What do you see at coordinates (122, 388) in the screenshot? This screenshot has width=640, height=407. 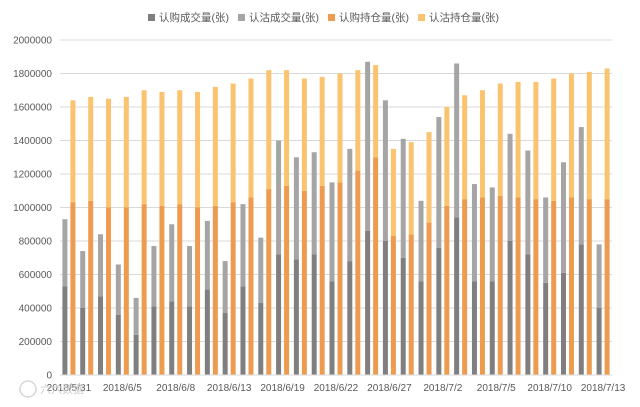 I see `x-tick-label: 2018/6/5` at bounding box center [122, 388].